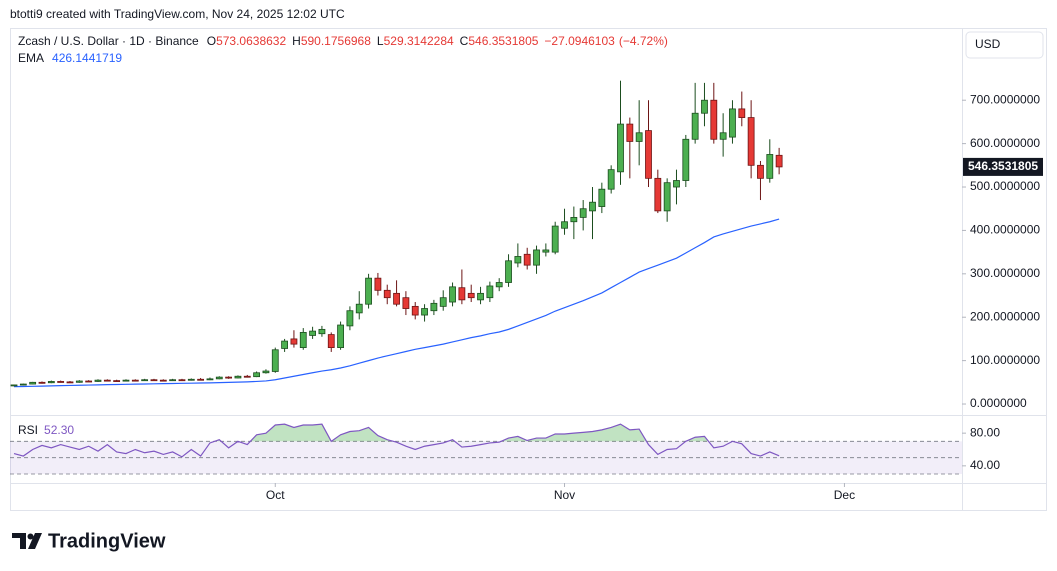  Describe the element at coordinates (46, 430) in the screenshot. I see `rsi-legend: RSI 52.30` at that location.